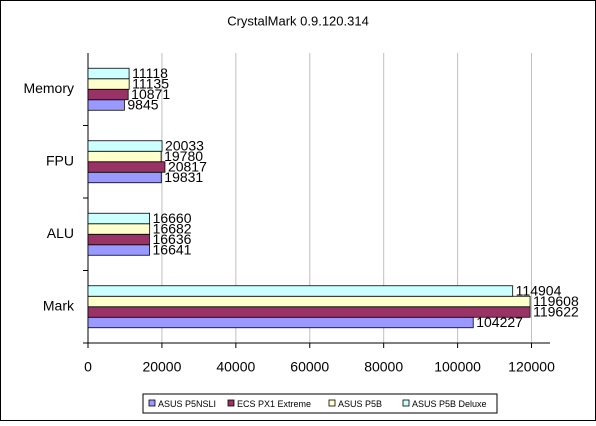  What do you see at coordinates (172, 250) in the screenshot?
I see `data-label: 16641` at bounding box center [172, 250].